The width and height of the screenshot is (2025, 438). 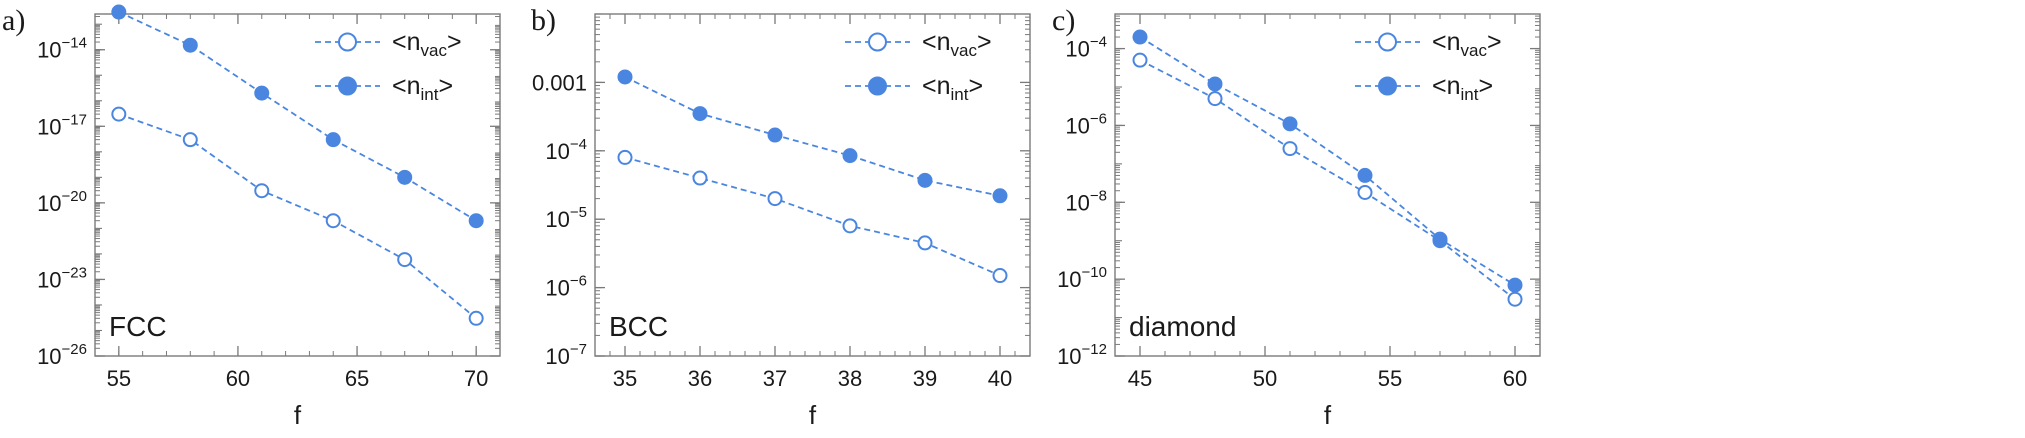 I want to click on panel-letter: a), so click(x=13, y=20).